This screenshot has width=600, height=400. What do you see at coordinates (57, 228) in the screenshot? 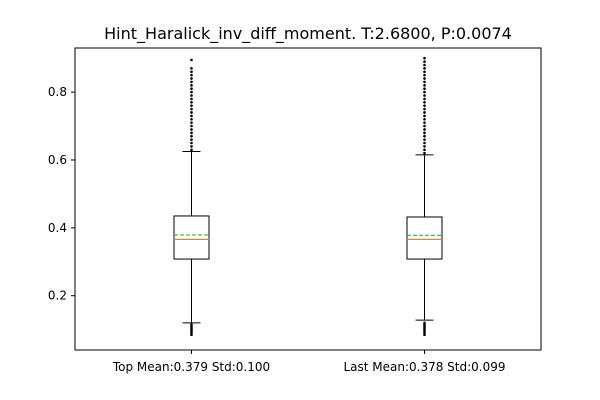
I see `y-tick-label: 0.4` at bounding box center [57, 228].